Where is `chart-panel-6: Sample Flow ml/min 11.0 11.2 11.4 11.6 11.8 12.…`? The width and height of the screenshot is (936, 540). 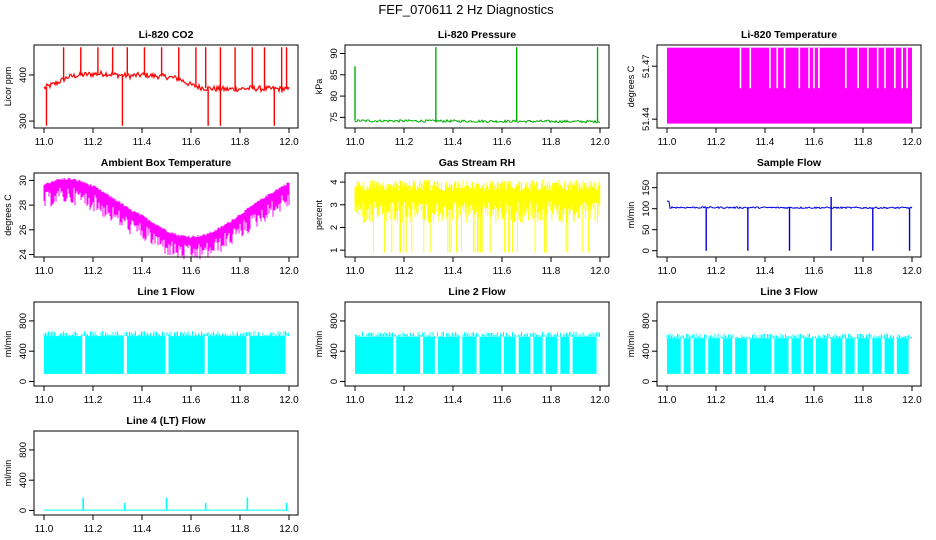 chart-panel-6: Sample Flow ml/min 11.0 11.2 11.4 11.6 11.8 12.… is located at coordinates (774, 217).